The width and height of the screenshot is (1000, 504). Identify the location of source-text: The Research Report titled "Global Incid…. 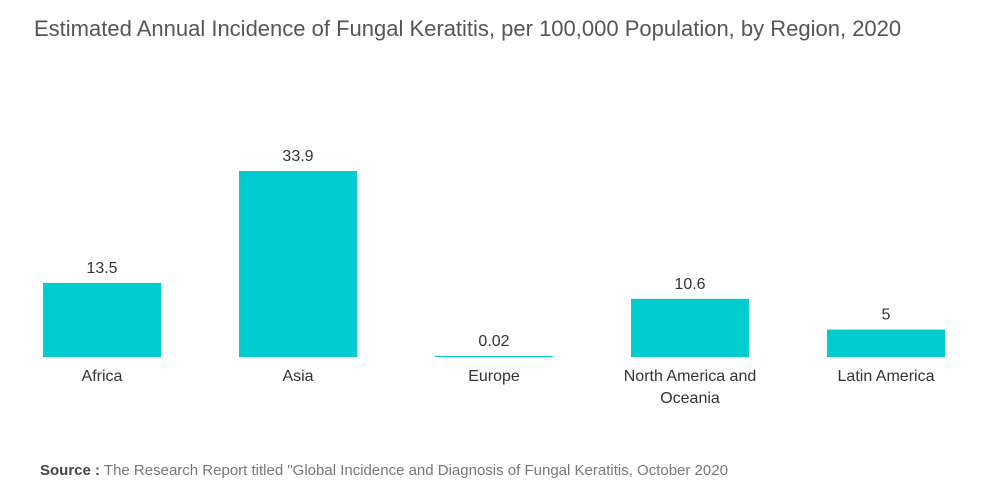
(415, 470).